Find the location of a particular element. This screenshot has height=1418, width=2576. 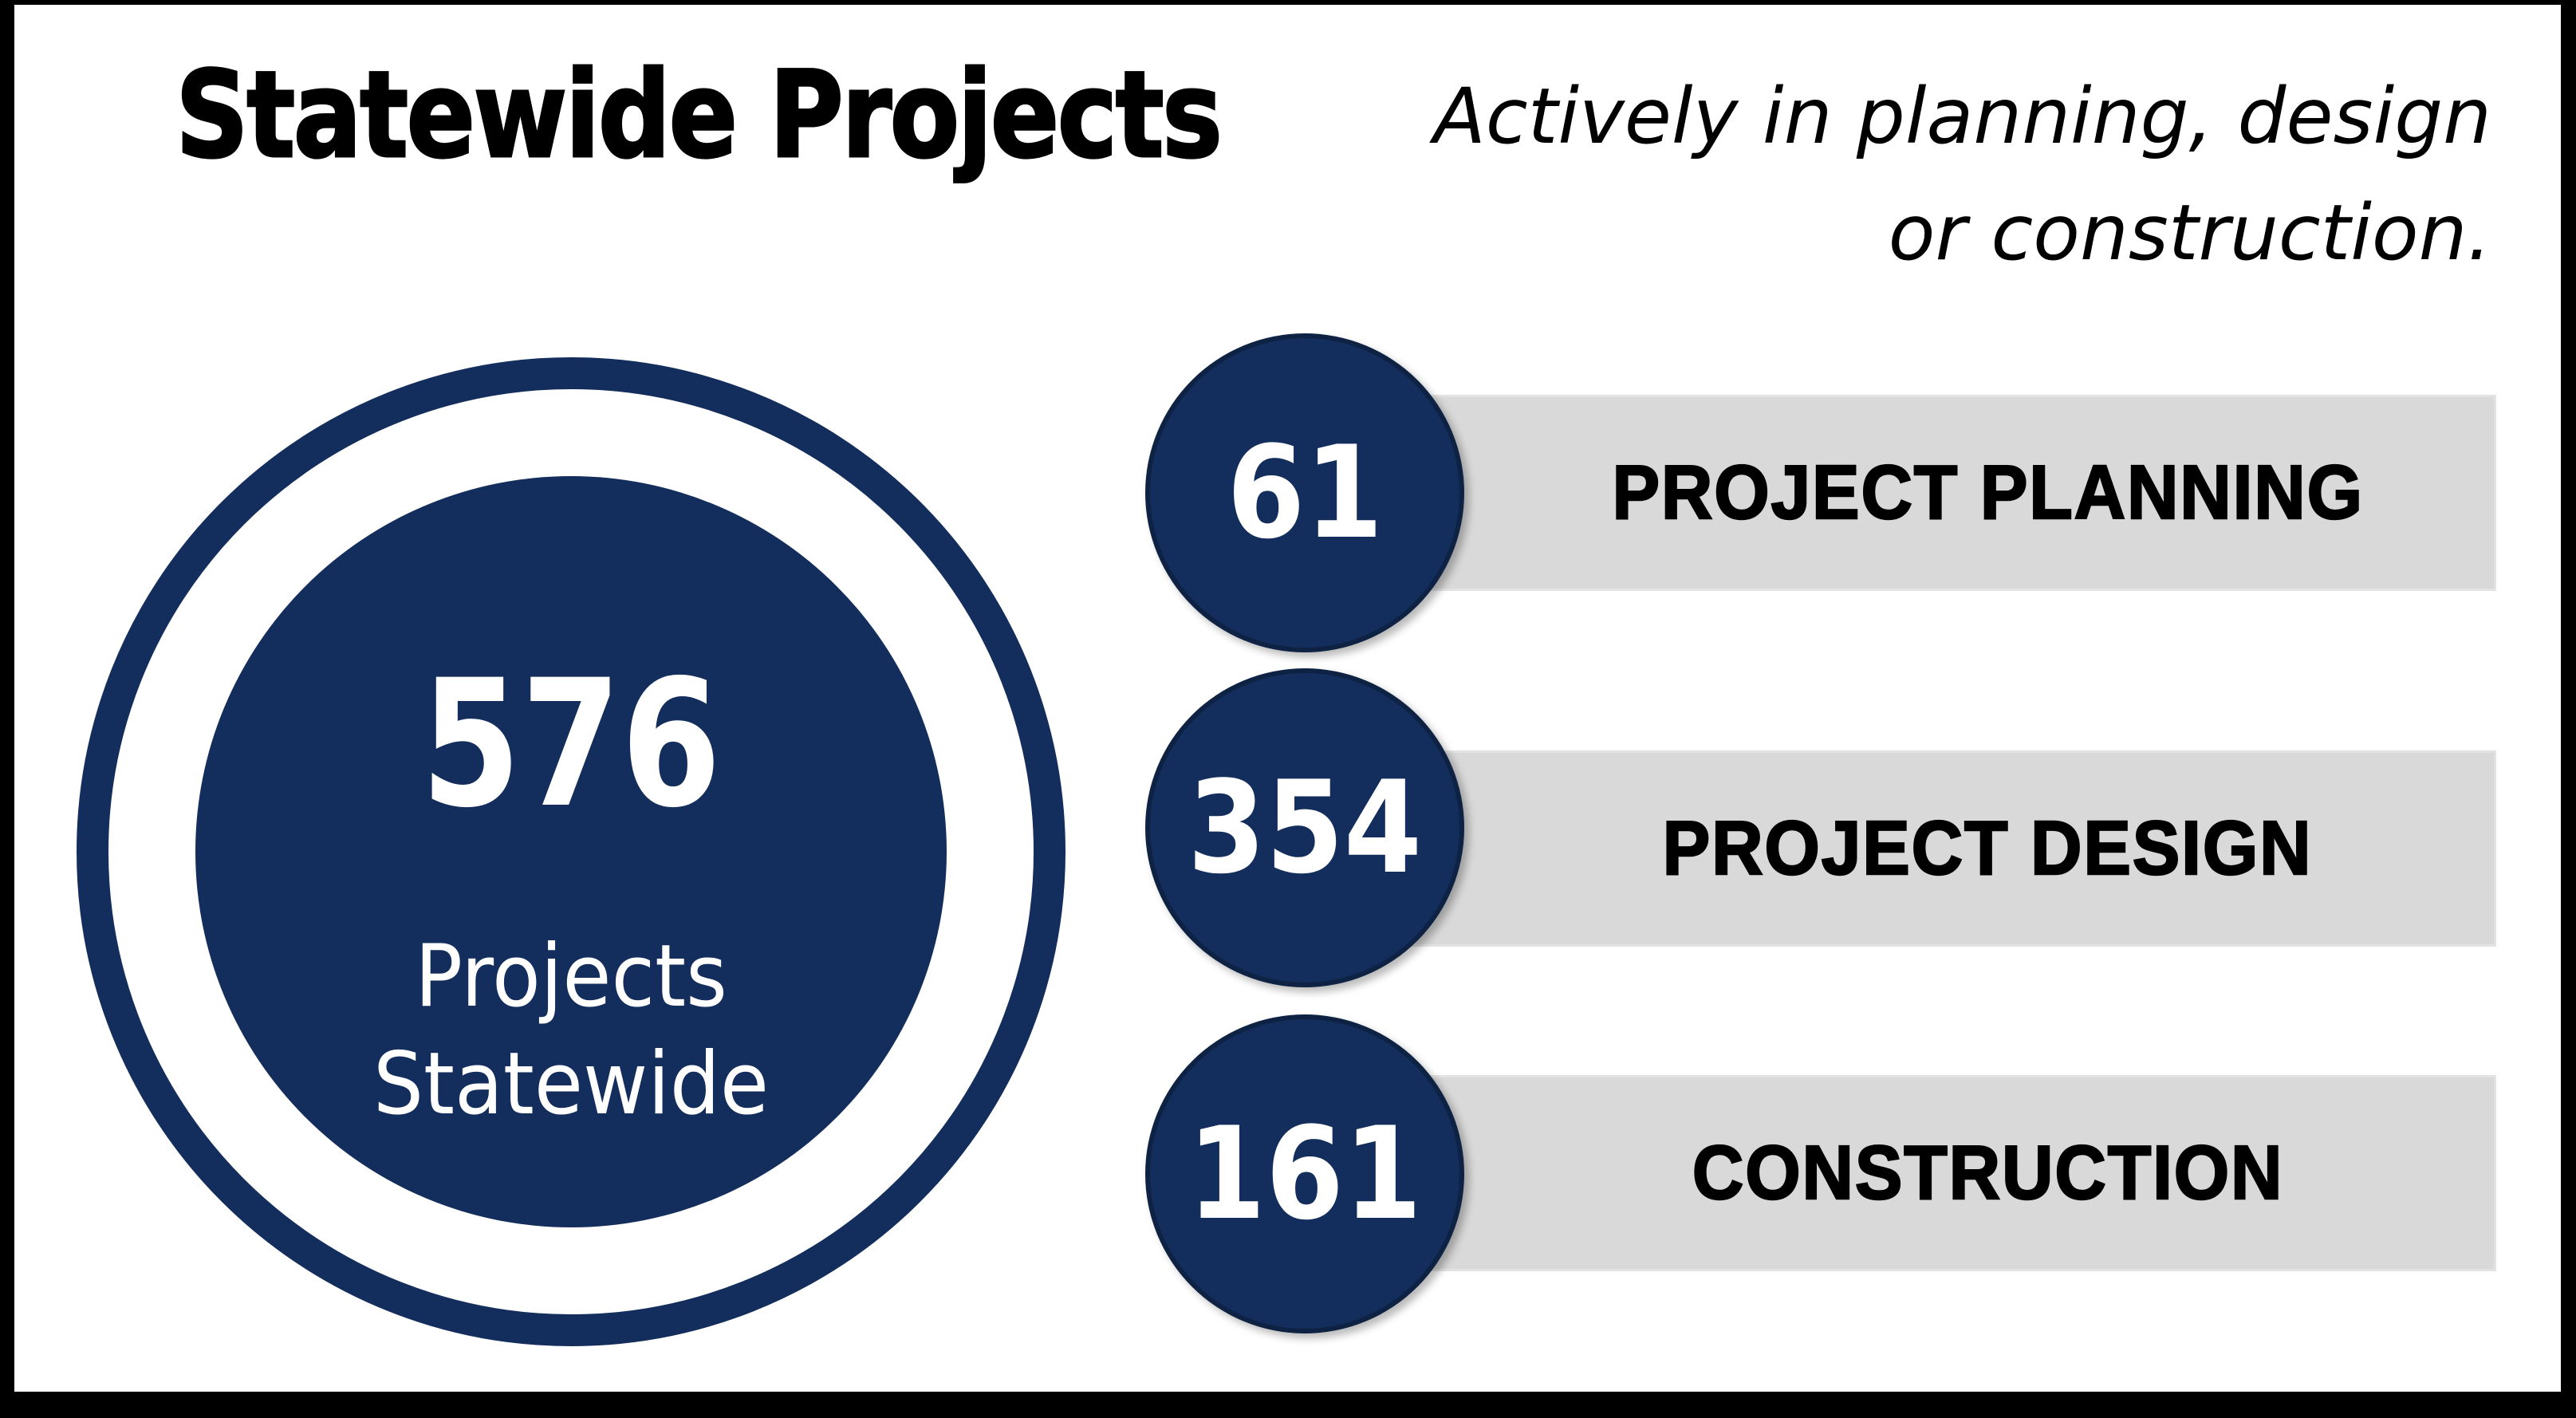

stage-label-project-design: PROJECT DESIGN is located at coordinates (1987, 848).